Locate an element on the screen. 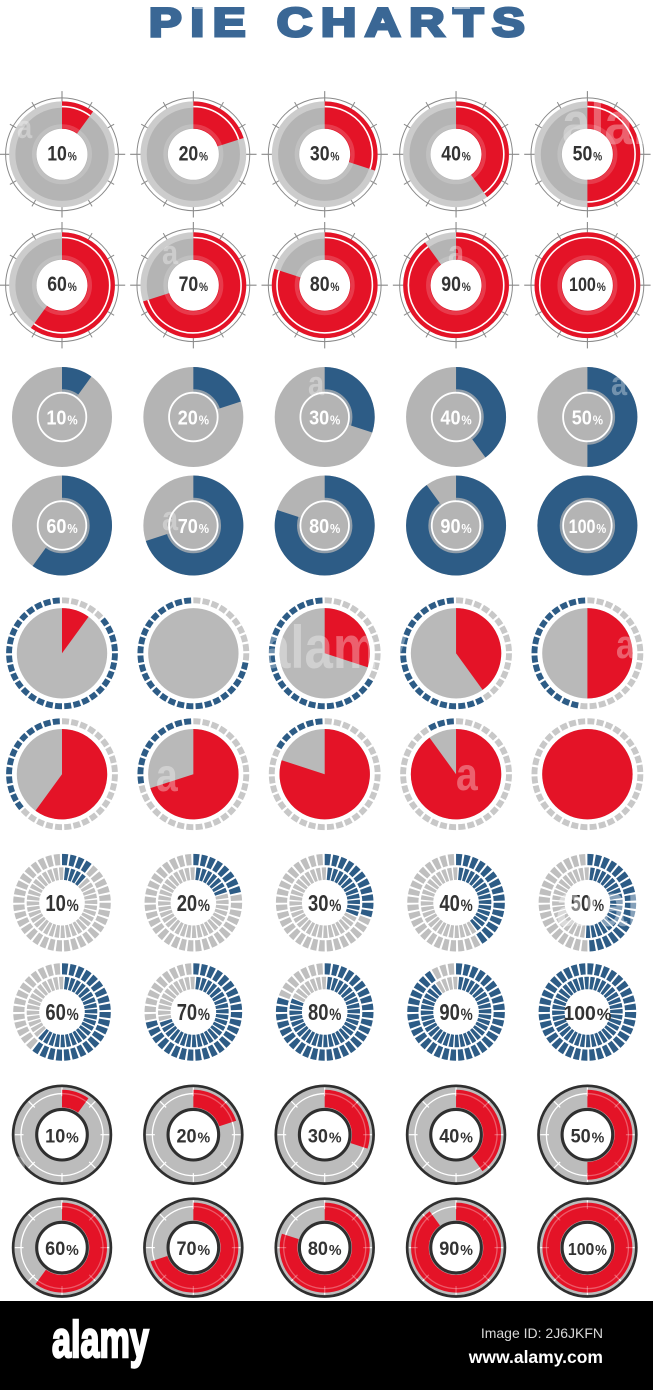 This screenshot has height=1390, width=653. svg-text: Image ID: 2J6JKFN is located at coordinates (542, 1333).